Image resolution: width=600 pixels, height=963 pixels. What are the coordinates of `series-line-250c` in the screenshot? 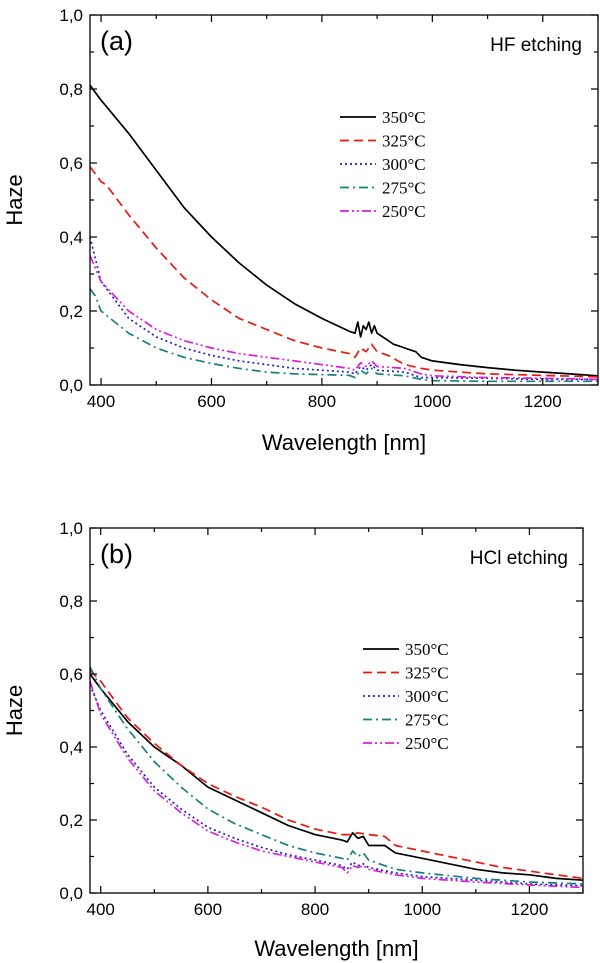 It's located at (344, 318).